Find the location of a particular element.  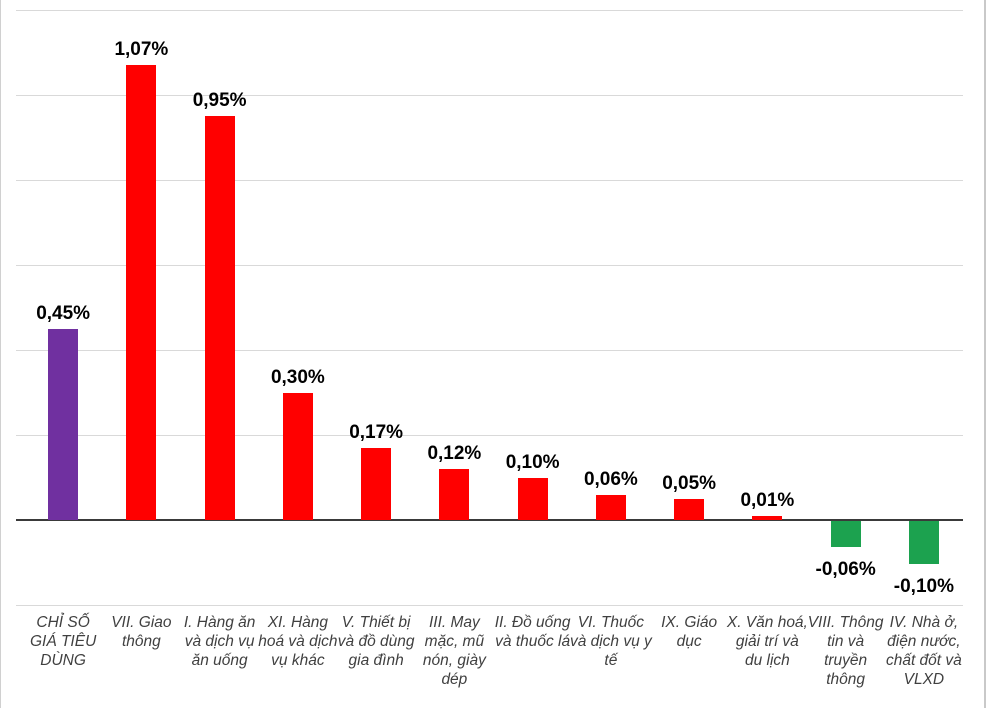

bar-value-label: 0,45% is located at coordinates (63, 313).